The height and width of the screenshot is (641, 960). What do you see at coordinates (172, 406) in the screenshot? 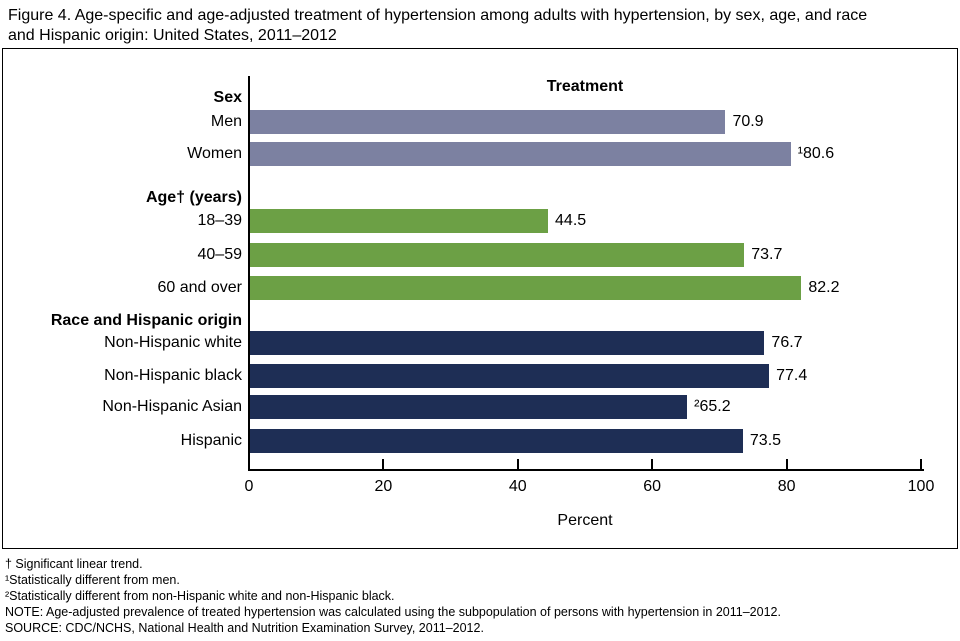
I see `category-label-non-hispanic-asian: Non-Hispanic Asian` at bounding box center [172, 406].